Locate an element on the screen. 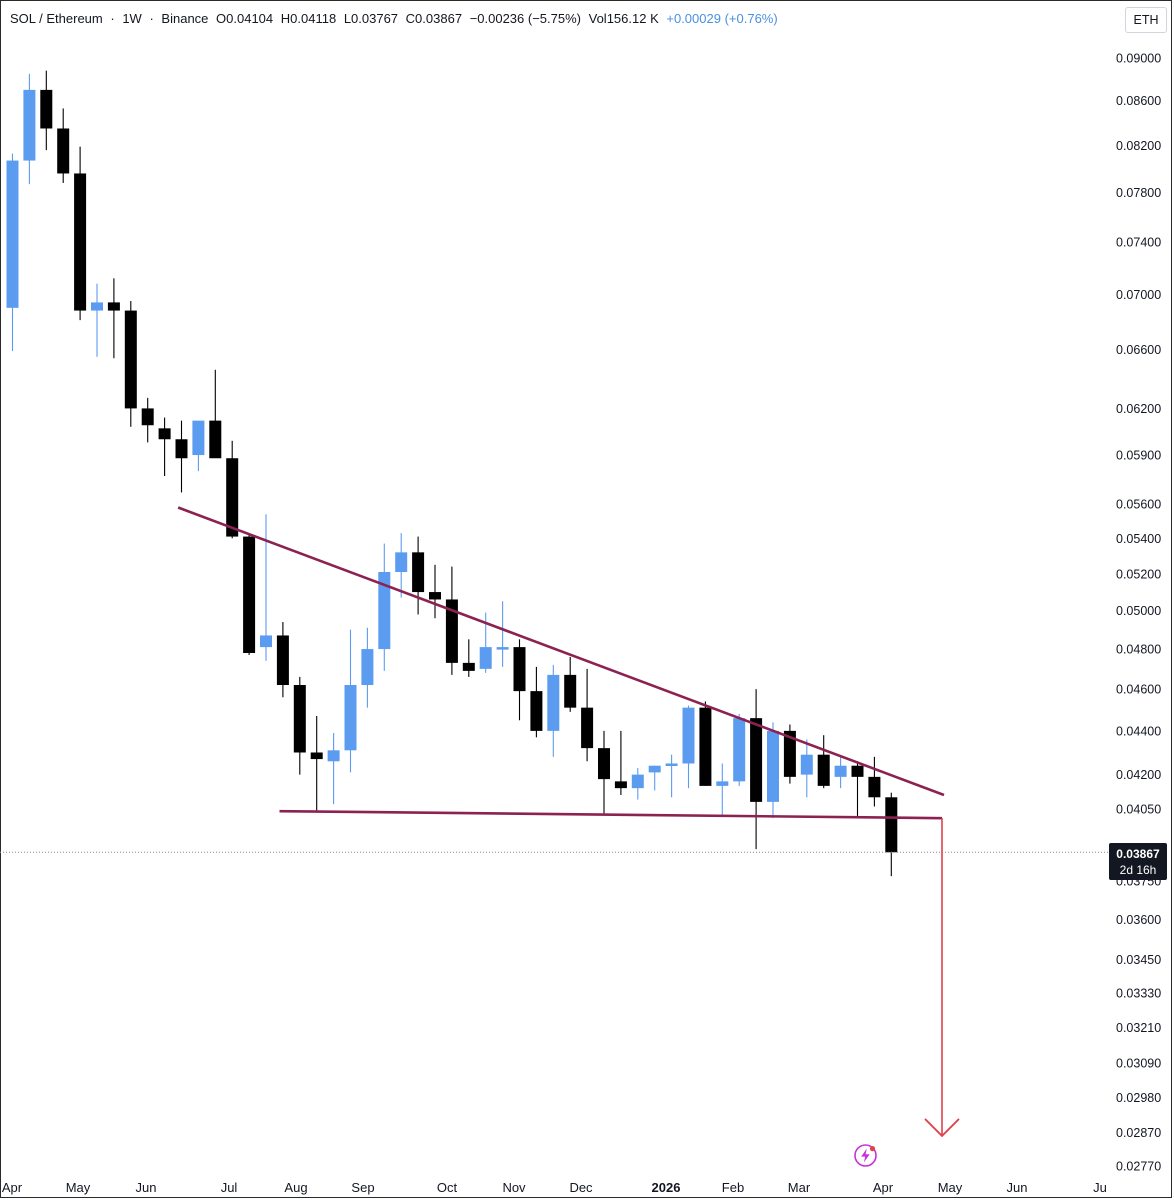 Image resolution: width=1174 pixels, height=1200 pixels. y-tick-label: 0.05200 is located at coordinates (1138, 574).